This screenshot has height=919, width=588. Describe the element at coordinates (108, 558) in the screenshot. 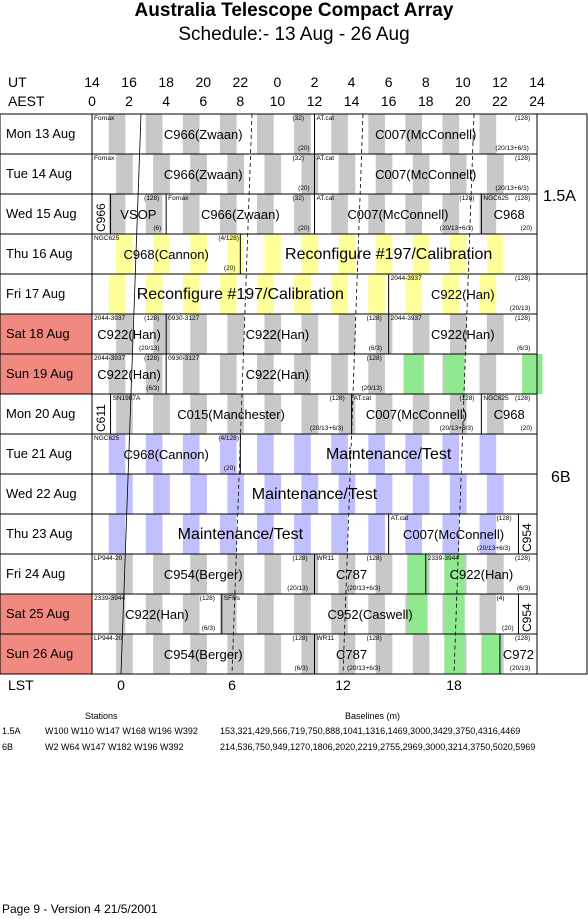

I see `block-source: LP944-20` at that location.